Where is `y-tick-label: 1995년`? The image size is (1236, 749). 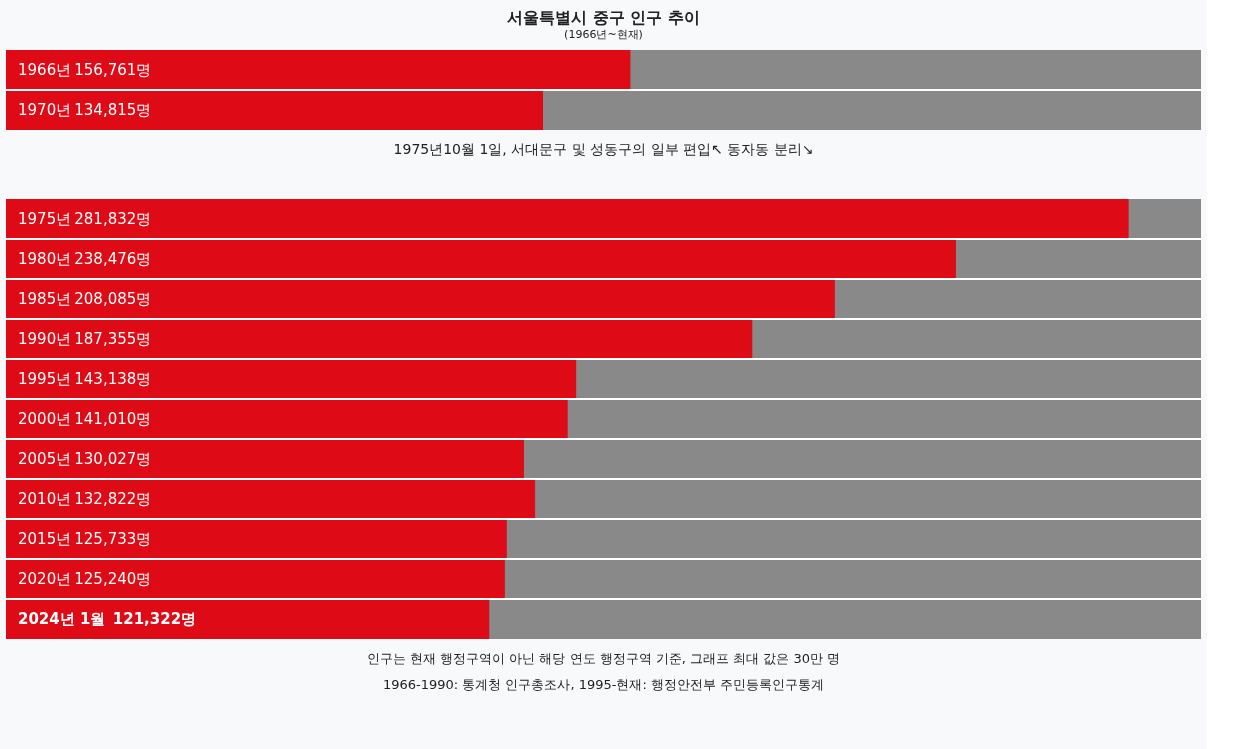 y-tick-label: 1995년 is located at coordinates (45, 379).